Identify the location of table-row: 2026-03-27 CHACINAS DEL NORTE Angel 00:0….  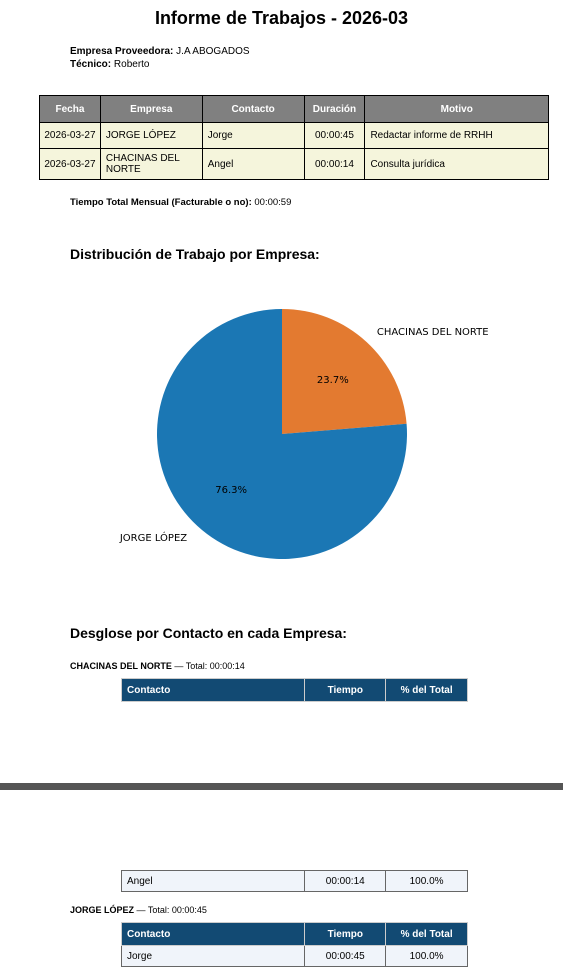
(294, 164).